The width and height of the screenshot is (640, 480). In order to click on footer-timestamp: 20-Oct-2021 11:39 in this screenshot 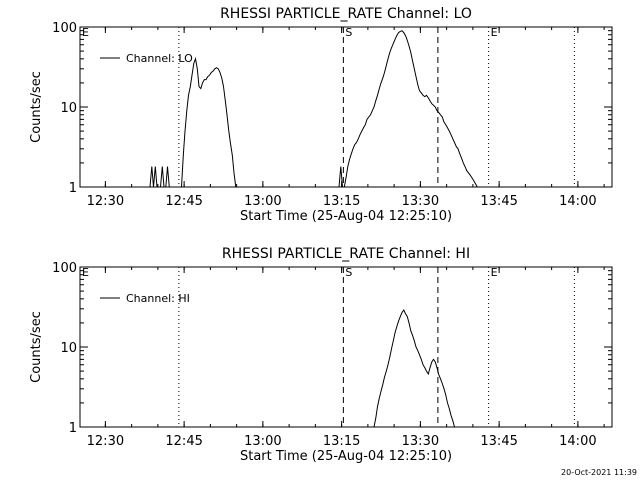, I will do `click(599, 472)`.